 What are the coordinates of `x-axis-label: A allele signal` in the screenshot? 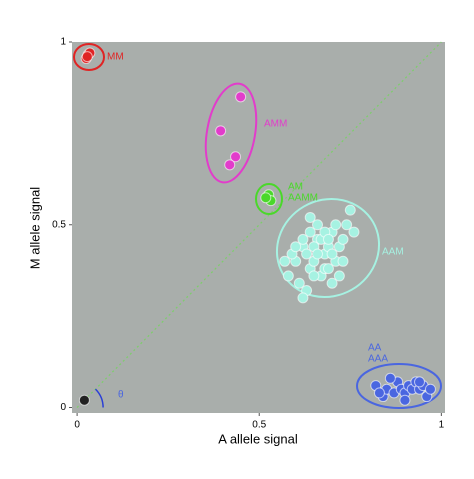 It's located at (258, 438).